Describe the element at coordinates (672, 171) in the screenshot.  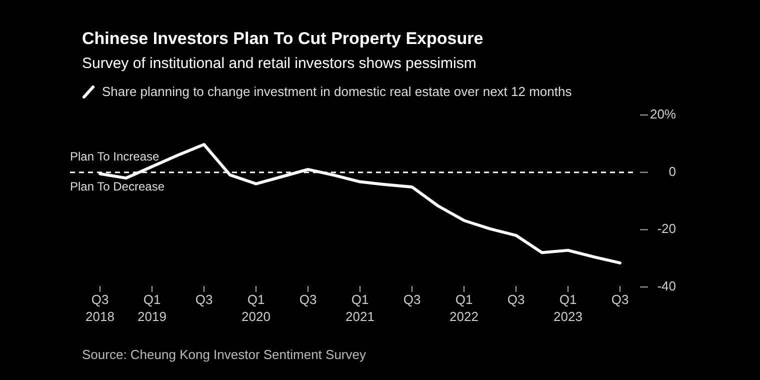
I see `y-tick-label: 0` at that location.